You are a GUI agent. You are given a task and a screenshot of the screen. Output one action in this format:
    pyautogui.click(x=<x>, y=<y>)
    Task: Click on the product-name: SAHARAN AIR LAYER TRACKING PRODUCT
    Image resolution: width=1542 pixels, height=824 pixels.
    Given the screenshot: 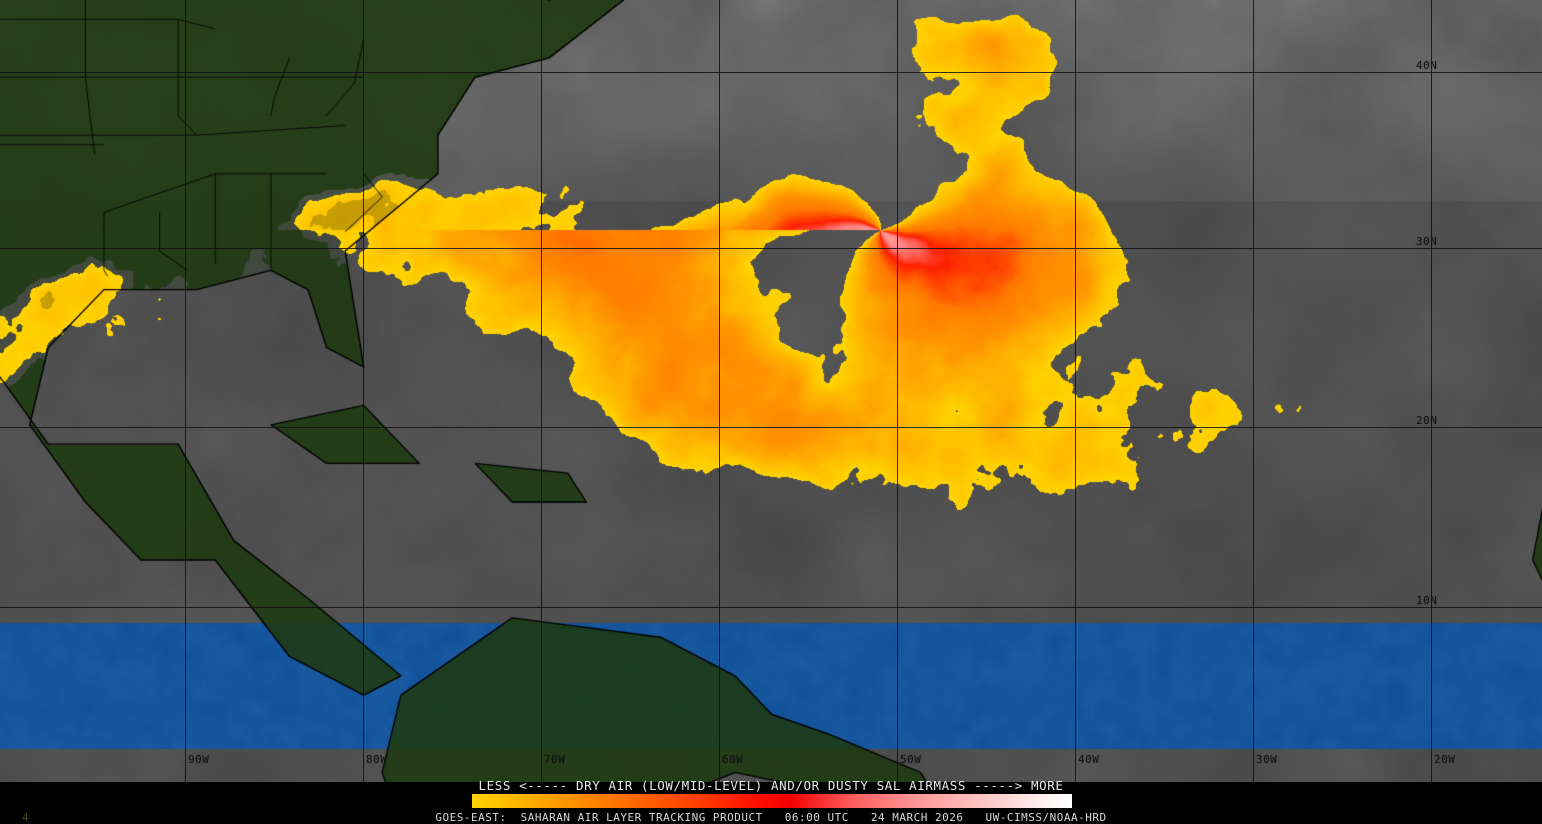 What is the action you would take?
    pyautogui.click(x=641, y=817)
    